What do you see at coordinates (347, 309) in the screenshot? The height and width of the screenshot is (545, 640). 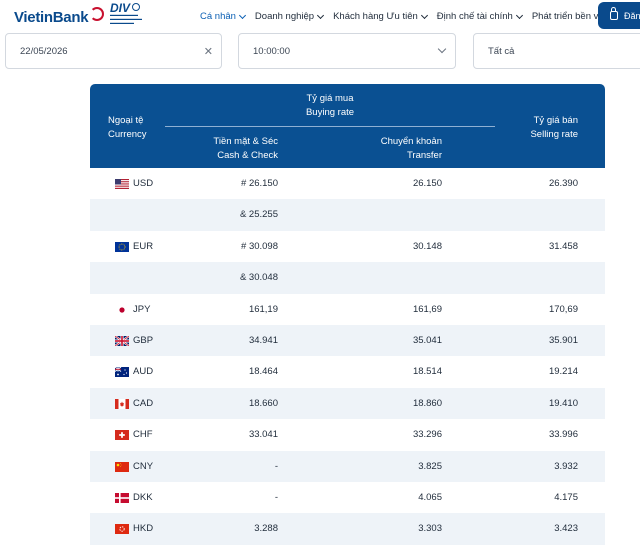 I see `table-row: JPY 161,19 161,69 170,69` at bounding box center [347, 309].